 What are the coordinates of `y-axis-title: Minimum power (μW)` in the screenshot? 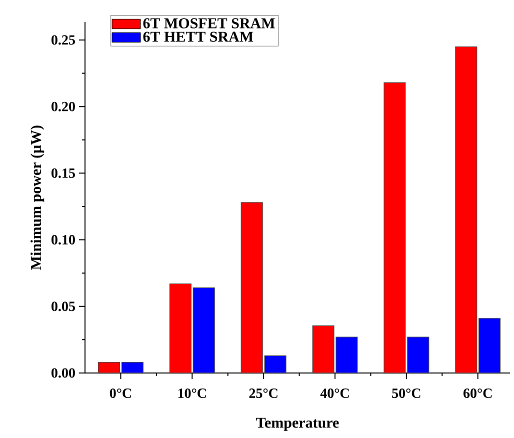 It's located at (37, 198).